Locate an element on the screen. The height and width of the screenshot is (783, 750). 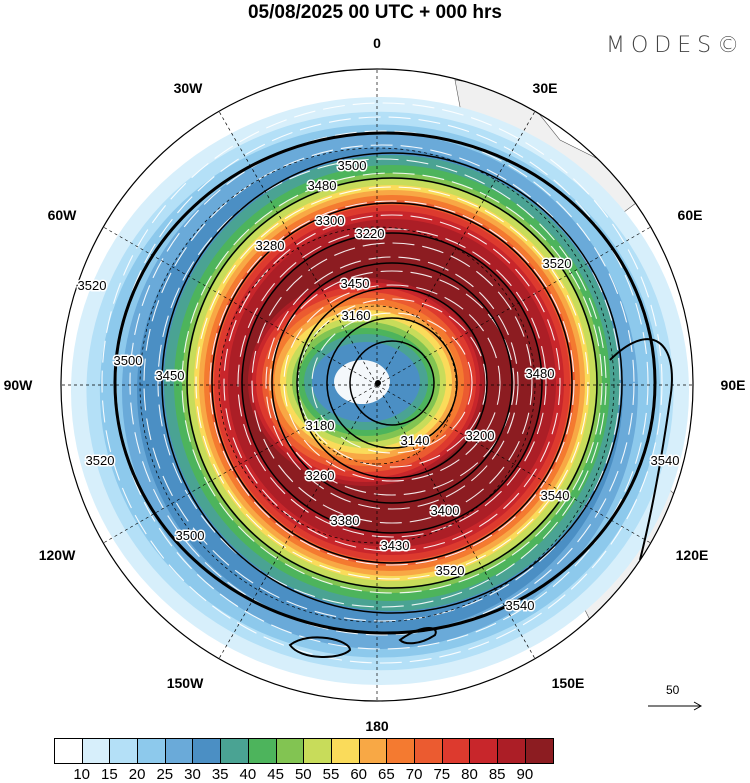
colorbar is located at coordinates (304, 751).